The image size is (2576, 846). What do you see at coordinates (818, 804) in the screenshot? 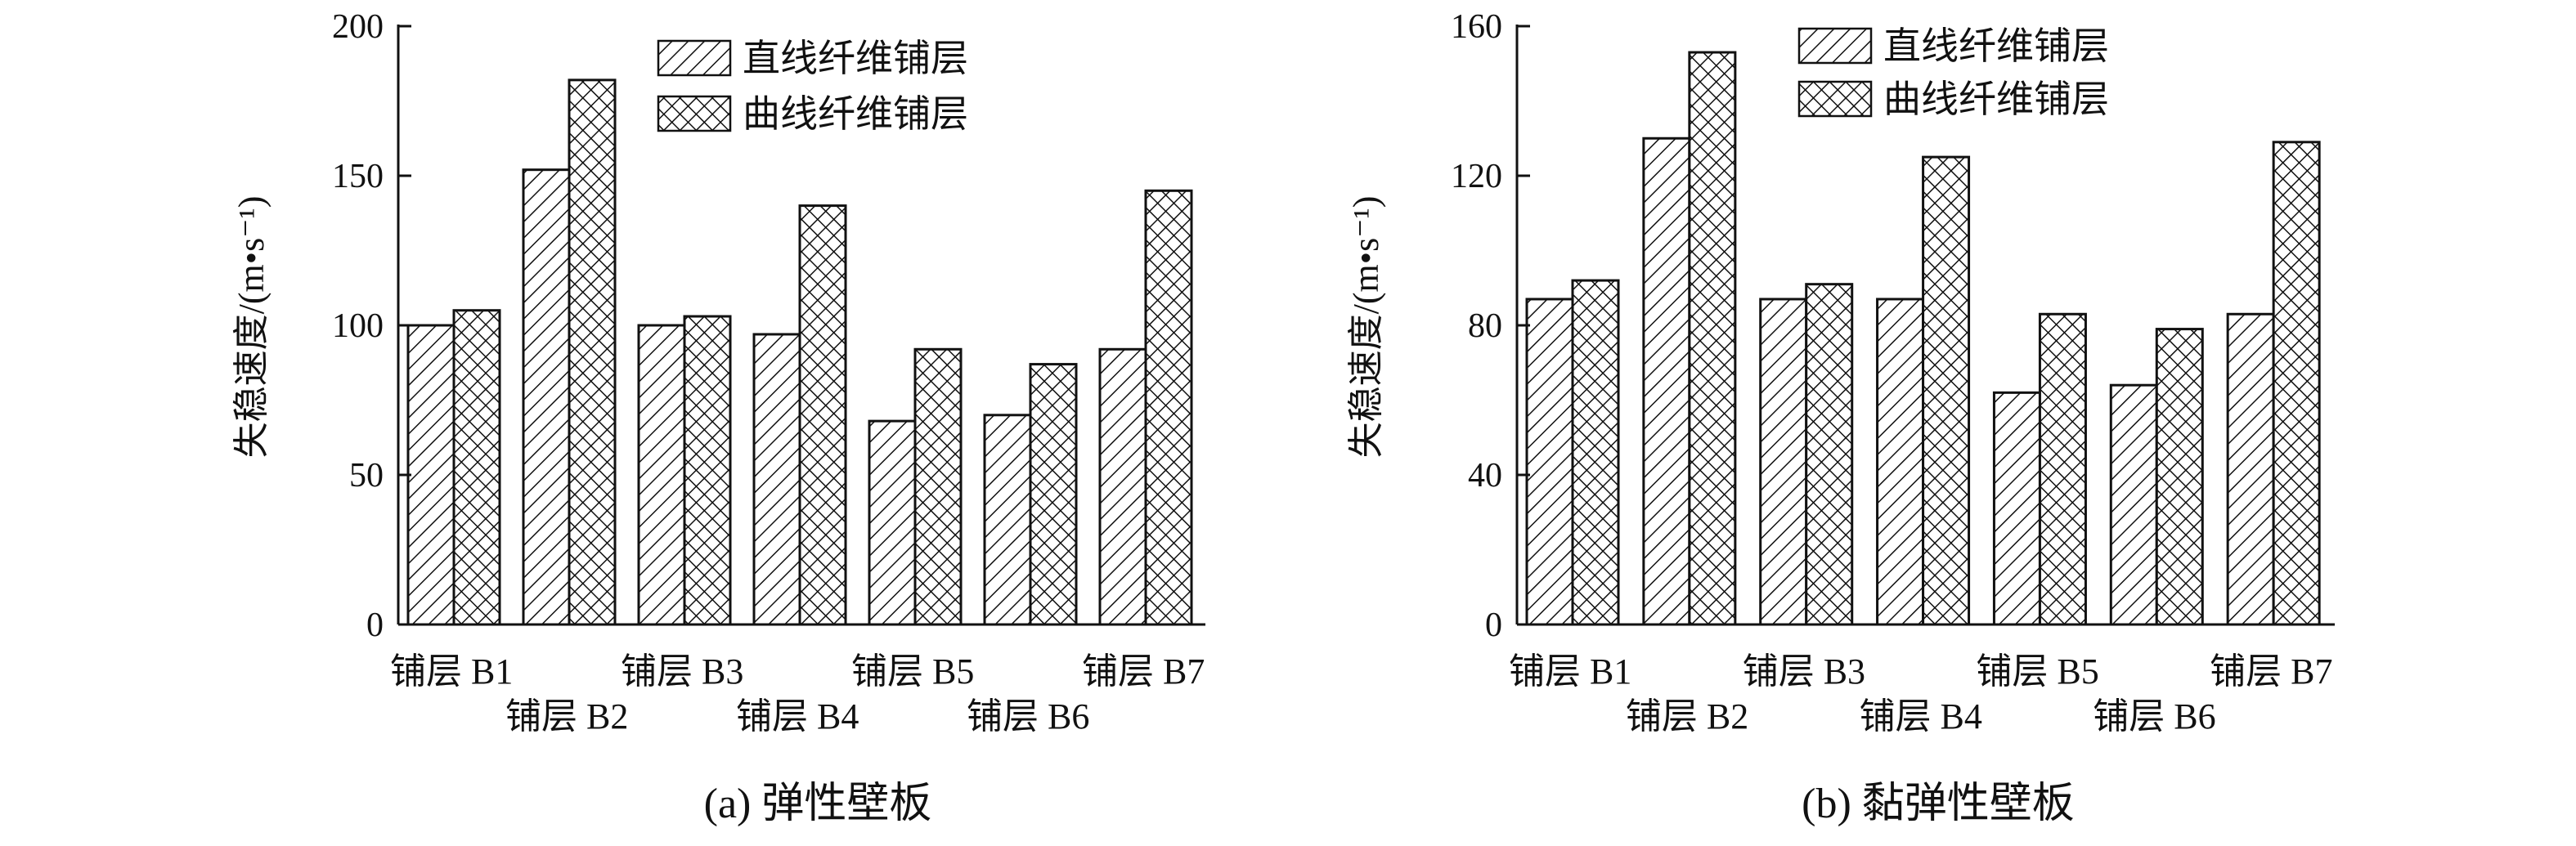
I see `panel-caption: (a) 弹性壁板` at bounding box center [818, 804].